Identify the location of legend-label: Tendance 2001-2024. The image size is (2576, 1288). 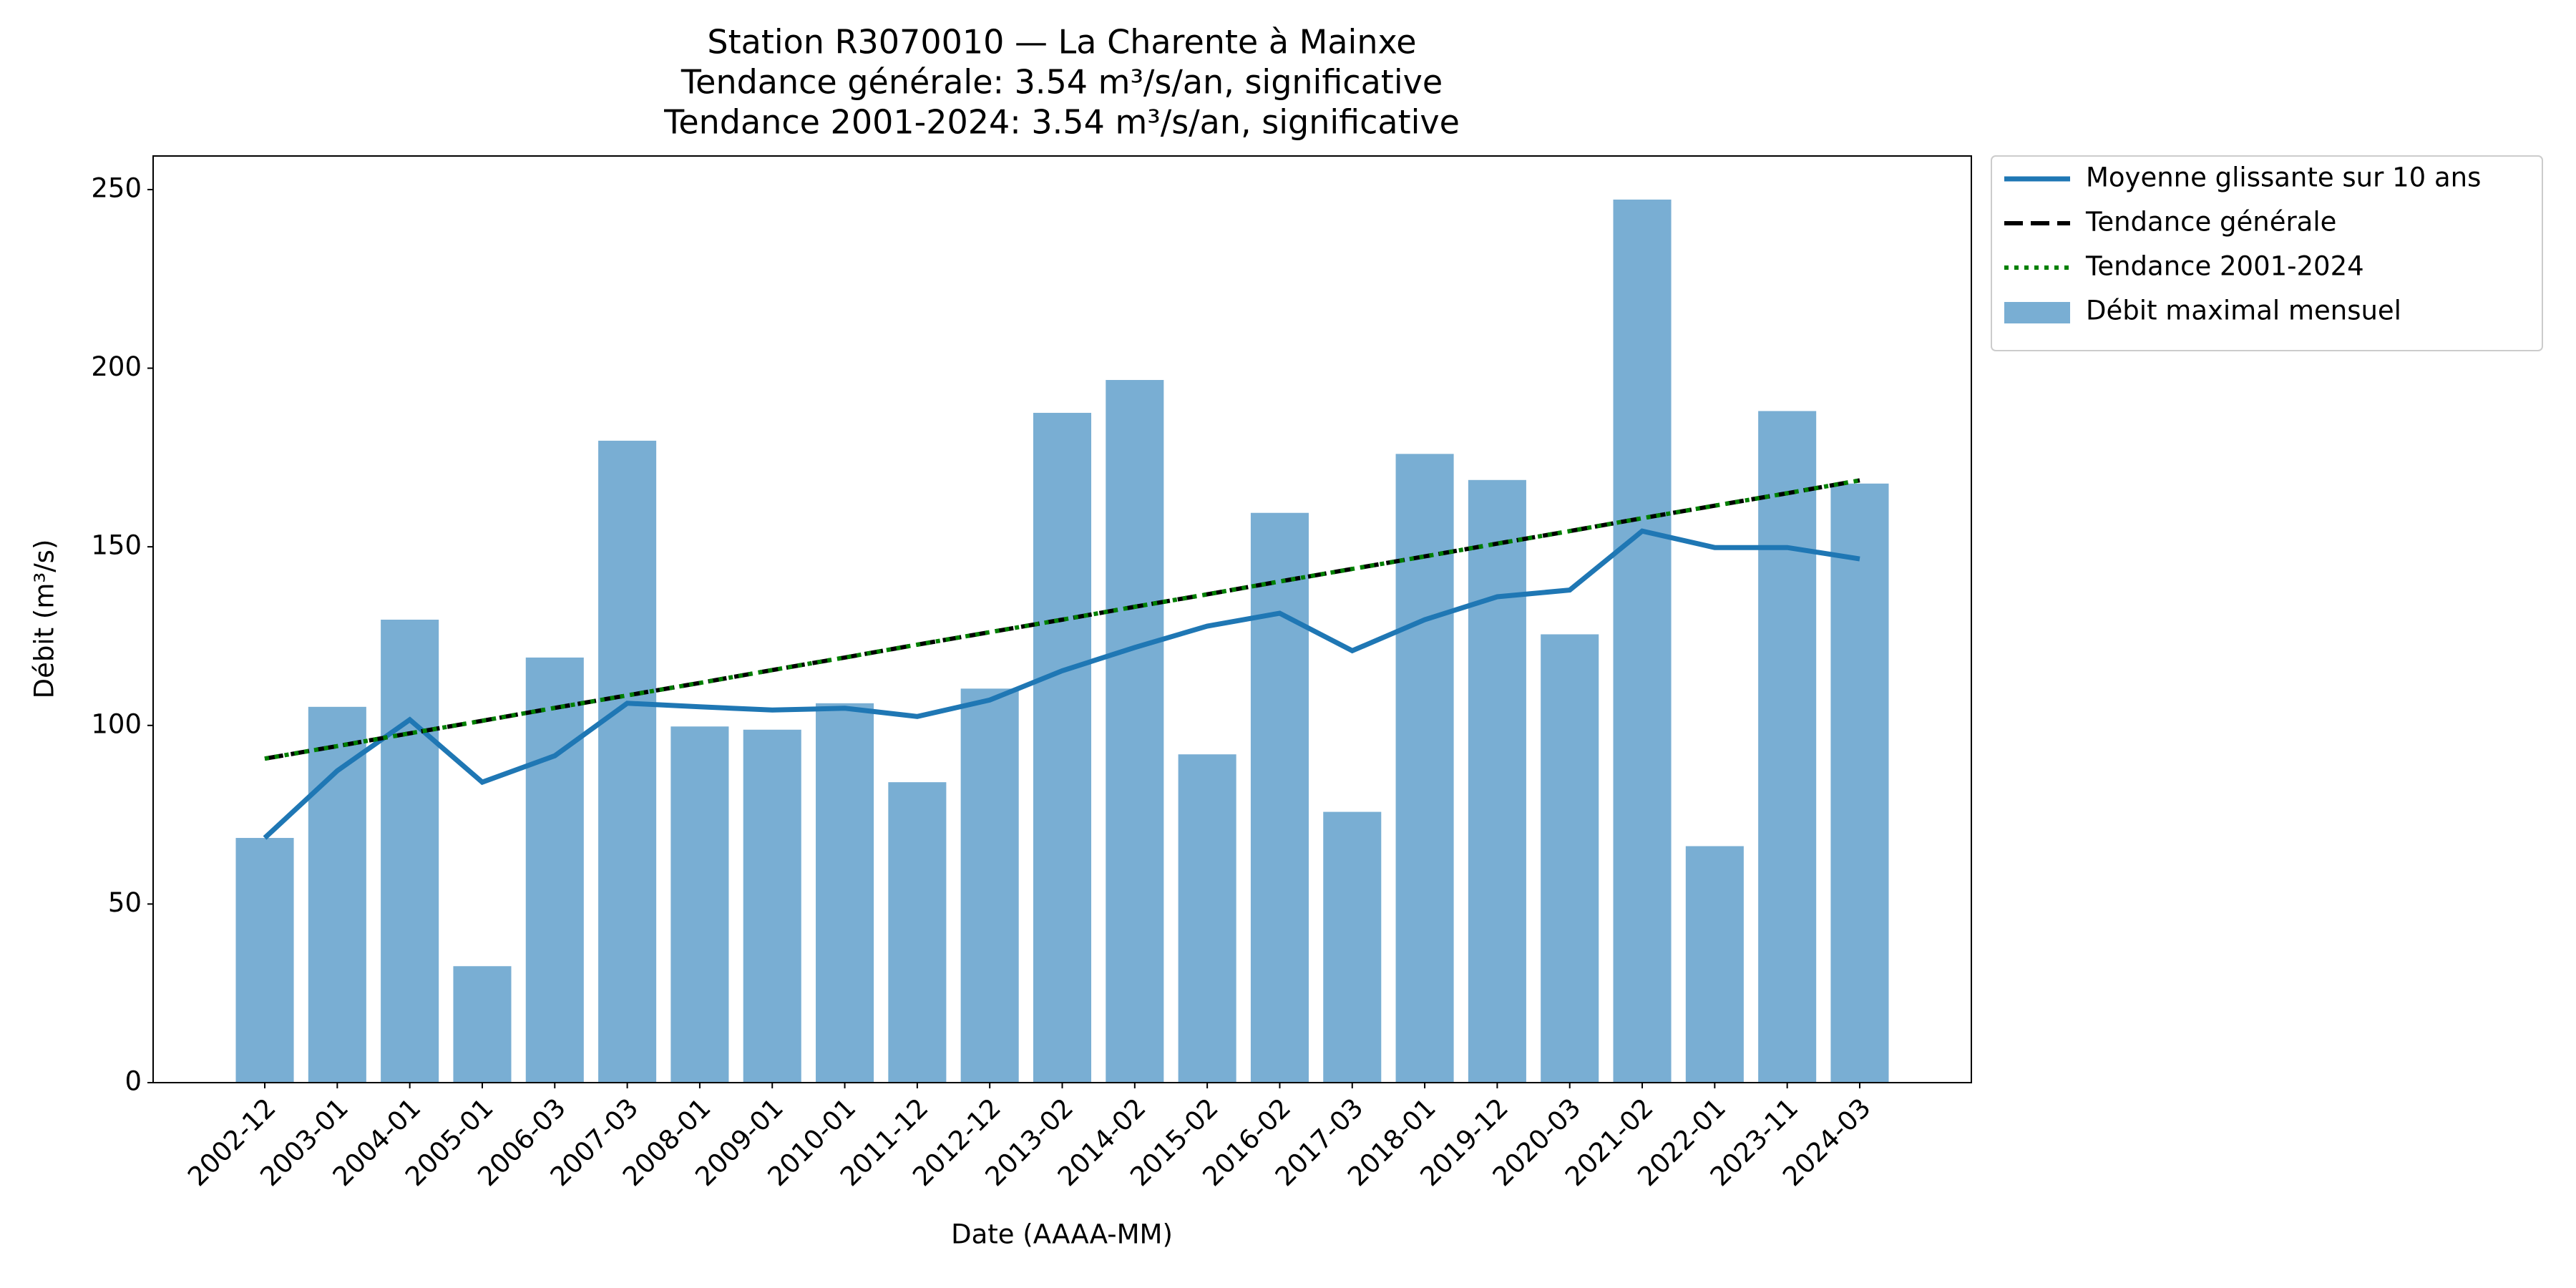
(2224, 266).